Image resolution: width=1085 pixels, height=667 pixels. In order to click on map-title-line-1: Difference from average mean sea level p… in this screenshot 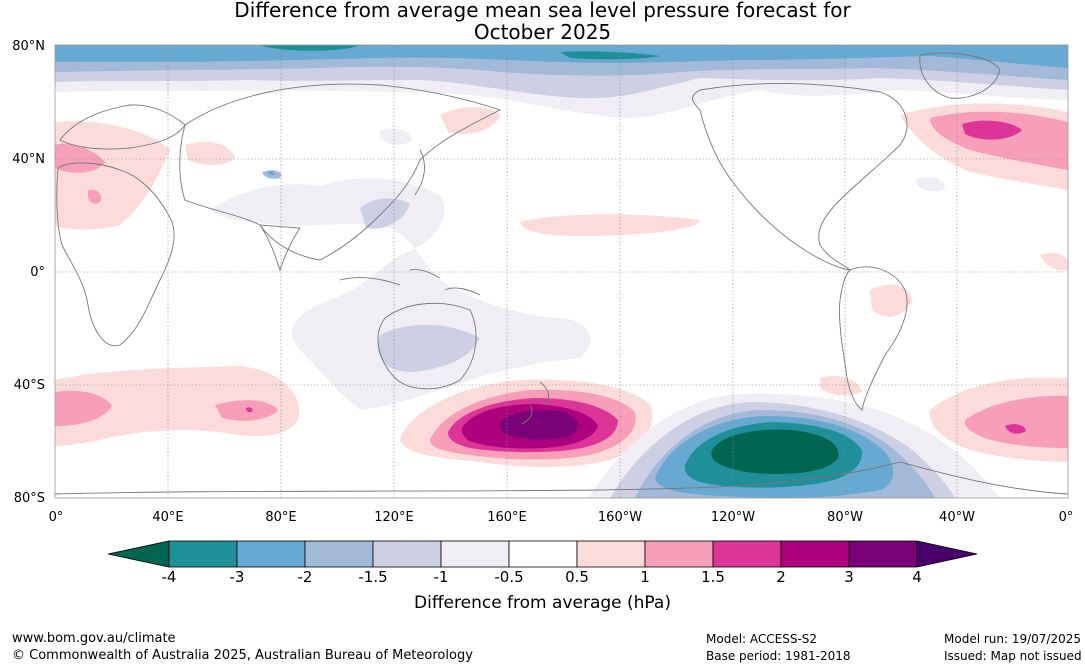, I will do `click(542, 11)`.